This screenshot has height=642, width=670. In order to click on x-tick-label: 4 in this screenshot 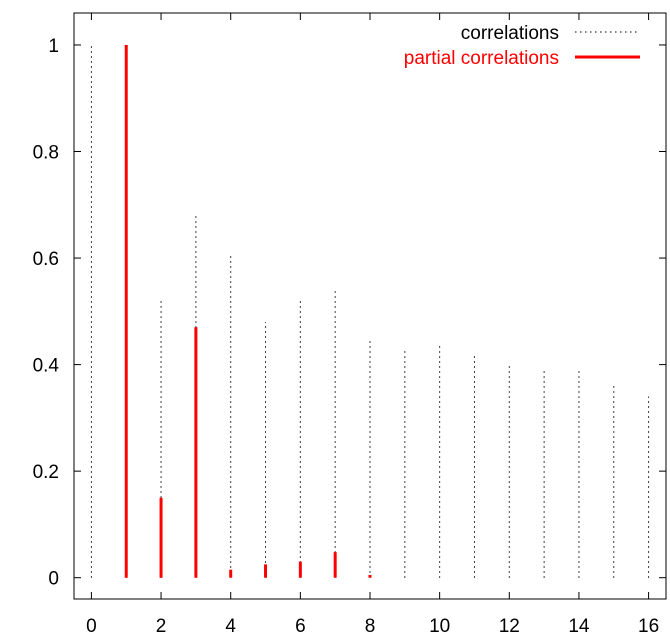, I will do `click(230, 626)`.